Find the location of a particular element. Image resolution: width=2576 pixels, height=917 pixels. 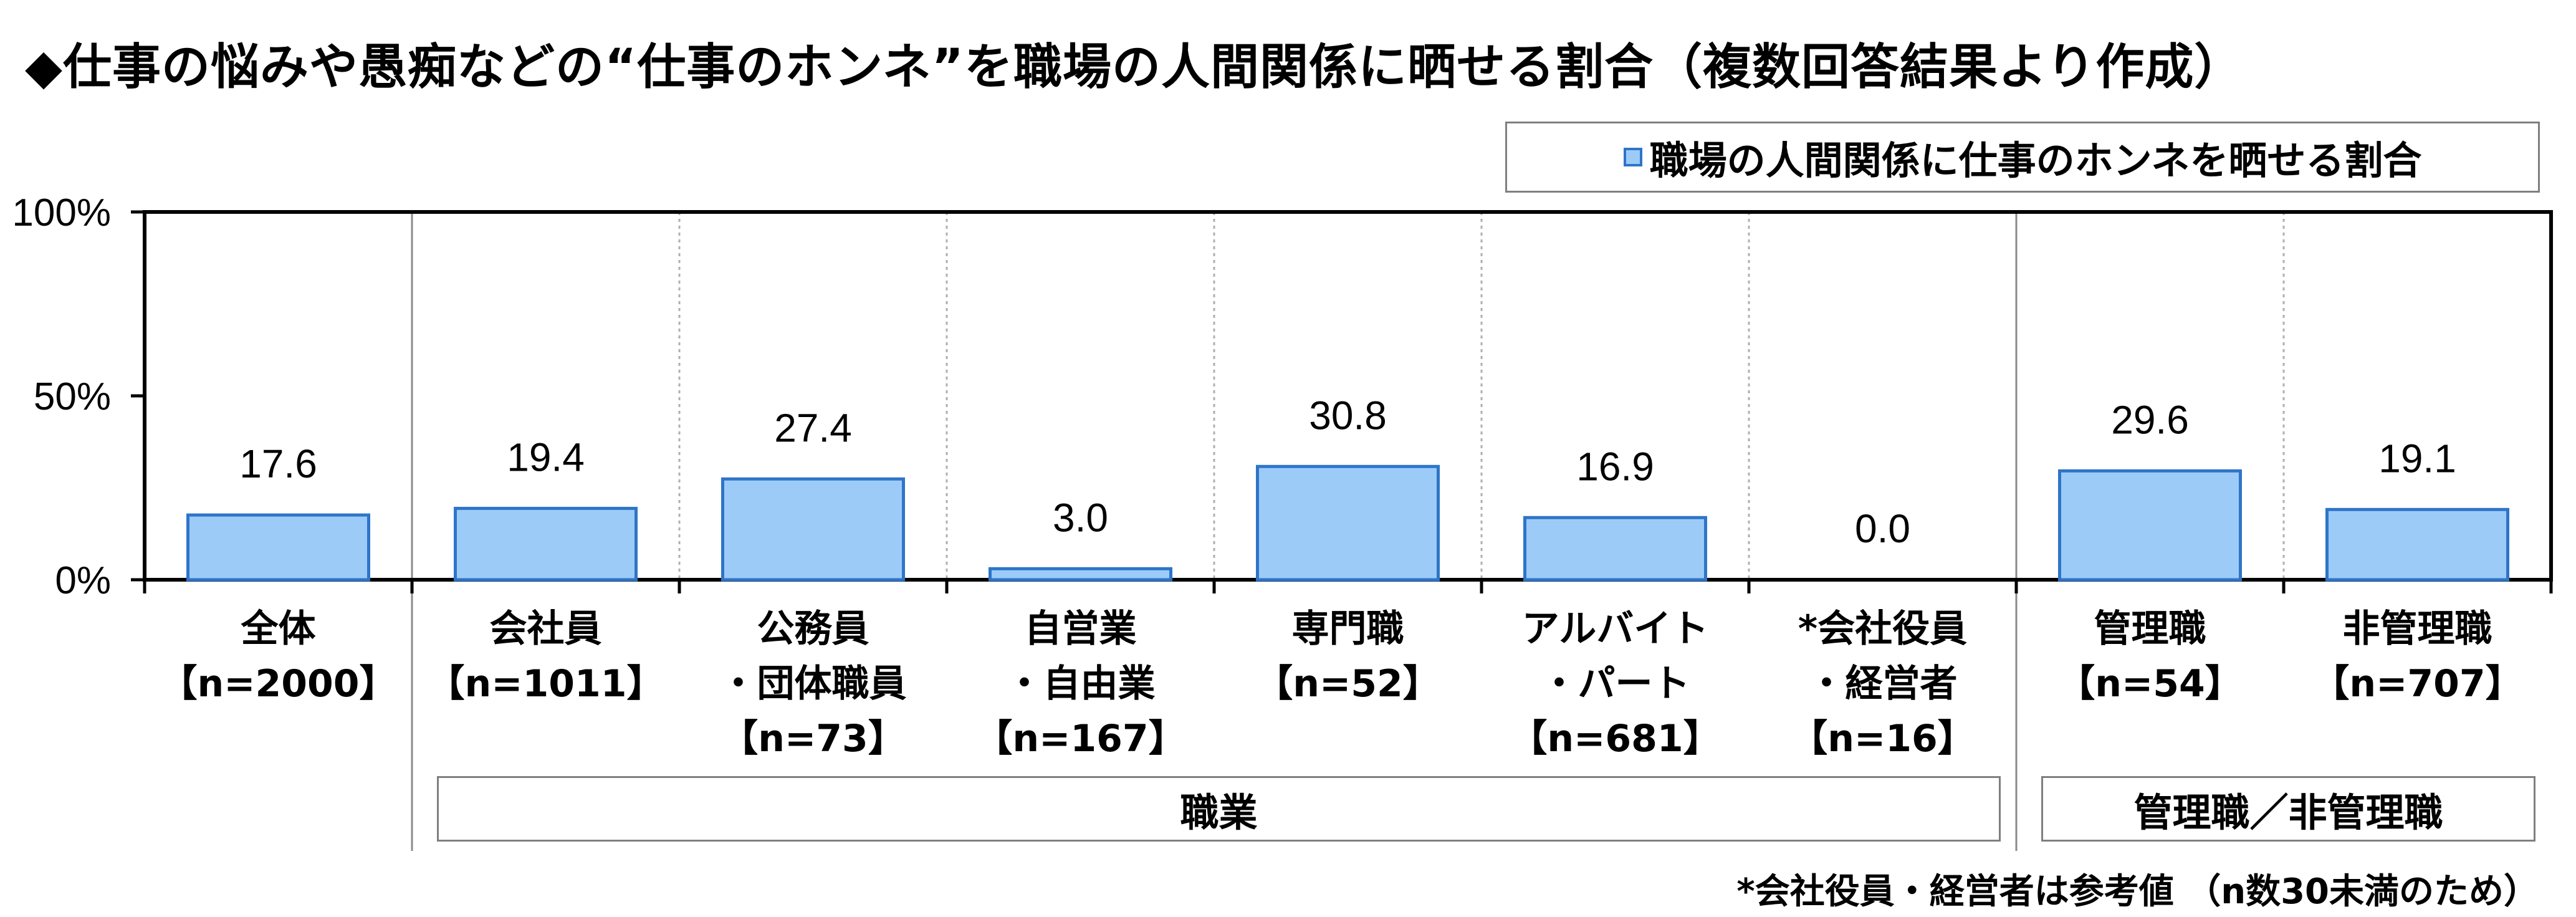

group-label: 職業 is located at coordinates (1219, 809).